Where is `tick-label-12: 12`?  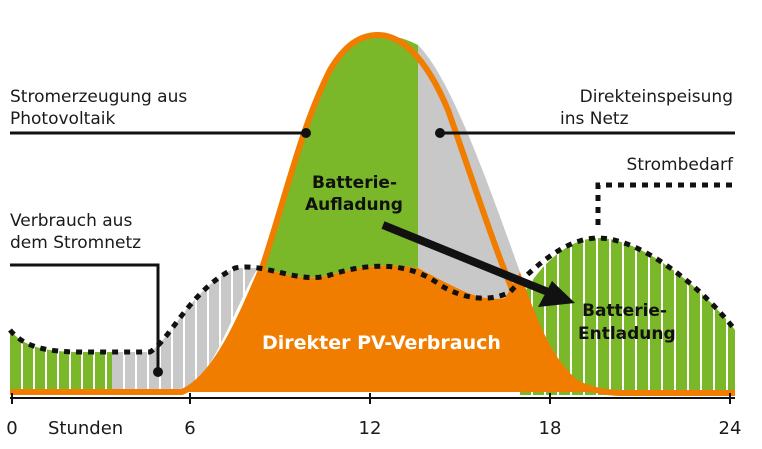
tick-label-12: 12 is located at coordinates (370, 428).